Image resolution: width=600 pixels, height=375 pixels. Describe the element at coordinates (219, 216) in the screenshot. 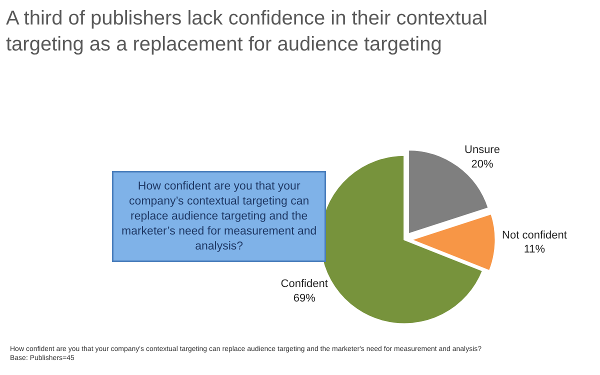

I see `text: How confident are you that your company’s contextual targeting can replace audience targeting and the marketer’s need for measurement and analysis?` at that location.